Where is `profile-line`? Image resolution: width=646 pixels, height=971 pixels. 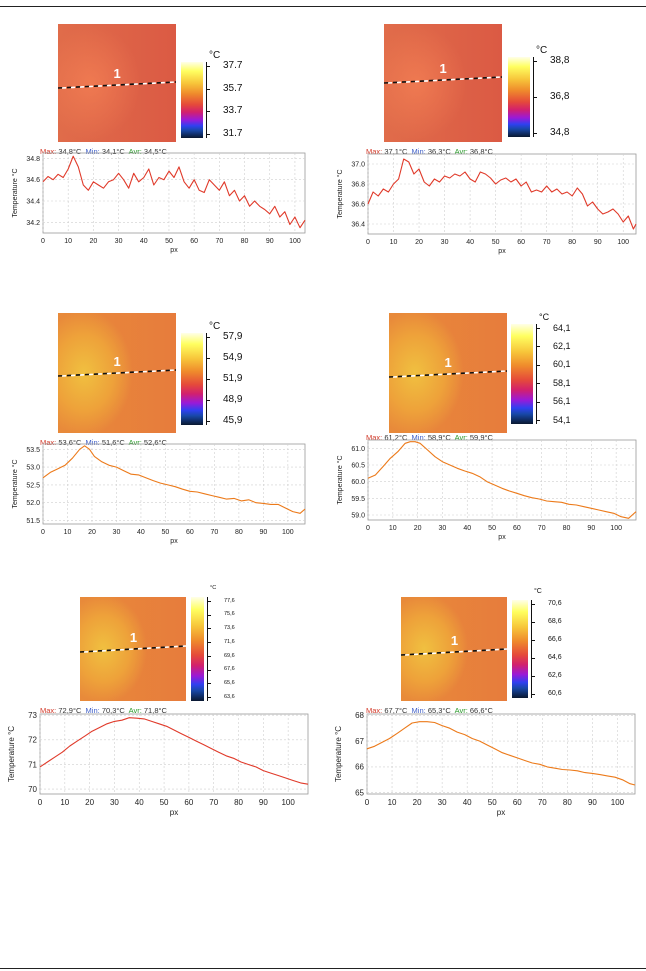
profile-line is located at coordinates (117, 373).